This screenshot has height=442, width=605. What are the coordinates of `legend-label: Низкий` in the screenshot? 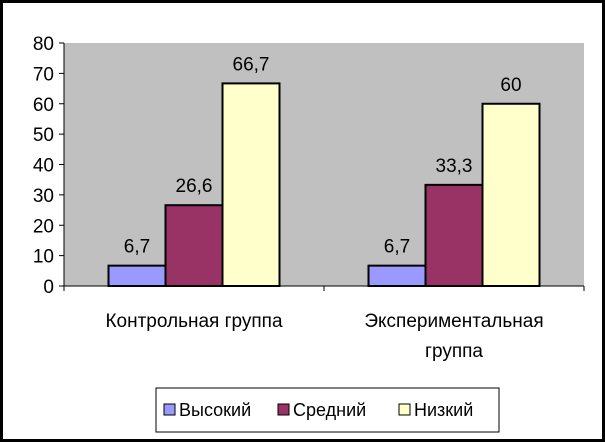 It's located at (443, 410).